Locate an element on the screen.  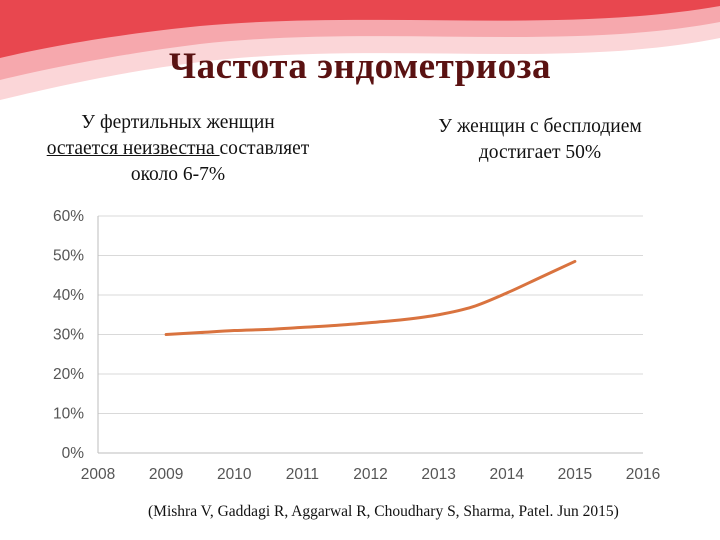
note-left-line3: около 6-7% is located at coordinates (178, 174).